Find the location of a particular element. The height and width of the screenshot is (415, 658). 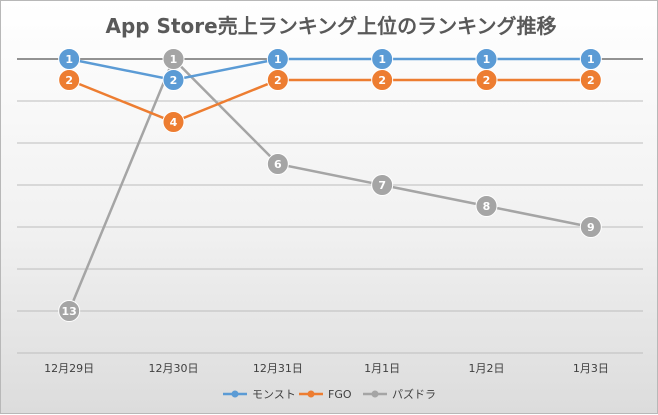

x-tick-label: 12月29日 is located at coordinates (69, 368).